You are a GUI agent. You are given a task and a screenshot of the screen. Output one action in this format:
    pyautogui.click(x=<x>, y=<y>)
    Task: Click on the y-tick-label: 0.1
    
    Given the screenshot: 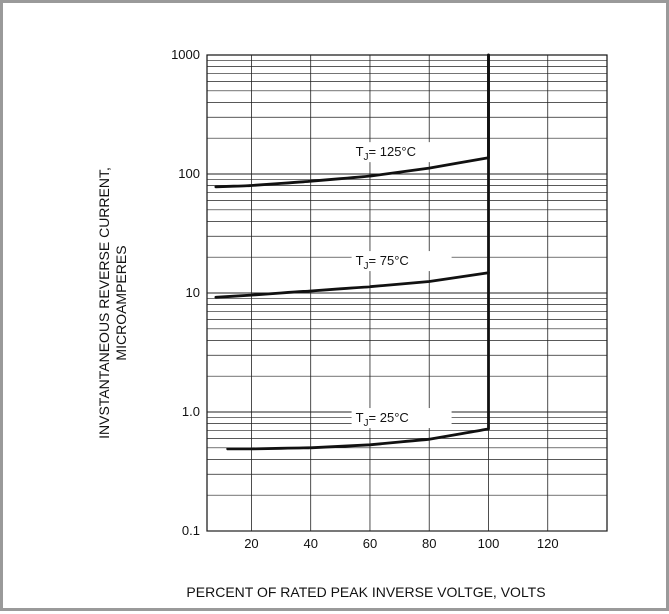 What is the action you would take?
    pyautogui.click(x=191, y=530)
    